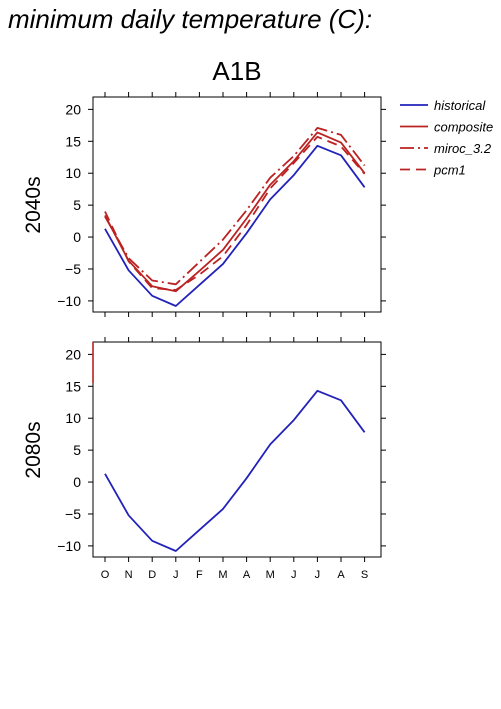 The height and width of the screenshot is (709, 501). Describe the element at coordinates (199, 575) in the screenshot. I see `x-tick-label: F` at that location.